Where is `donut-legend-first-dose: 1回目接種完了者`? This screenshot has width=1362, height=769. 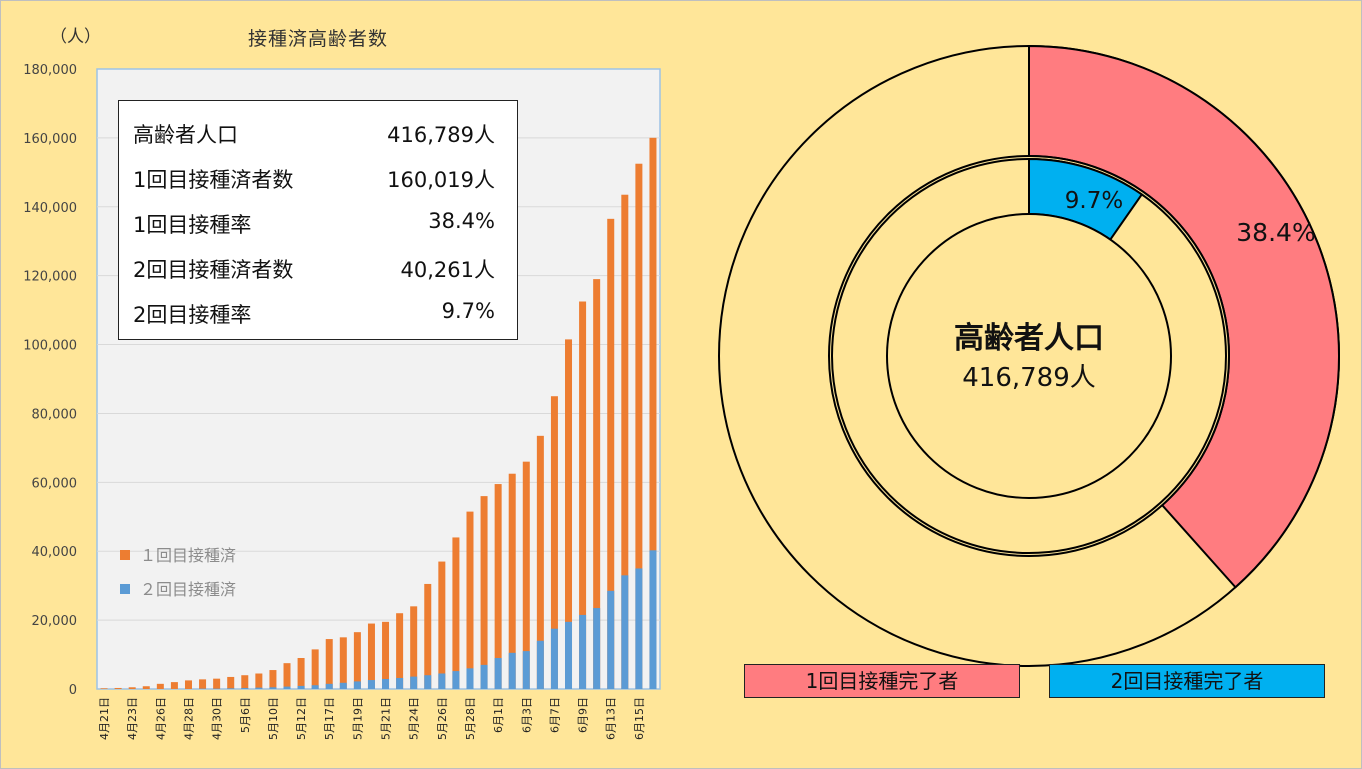
donut-legend-first-dose: 1回目接種完了者 is located at coordinates (882, 681).